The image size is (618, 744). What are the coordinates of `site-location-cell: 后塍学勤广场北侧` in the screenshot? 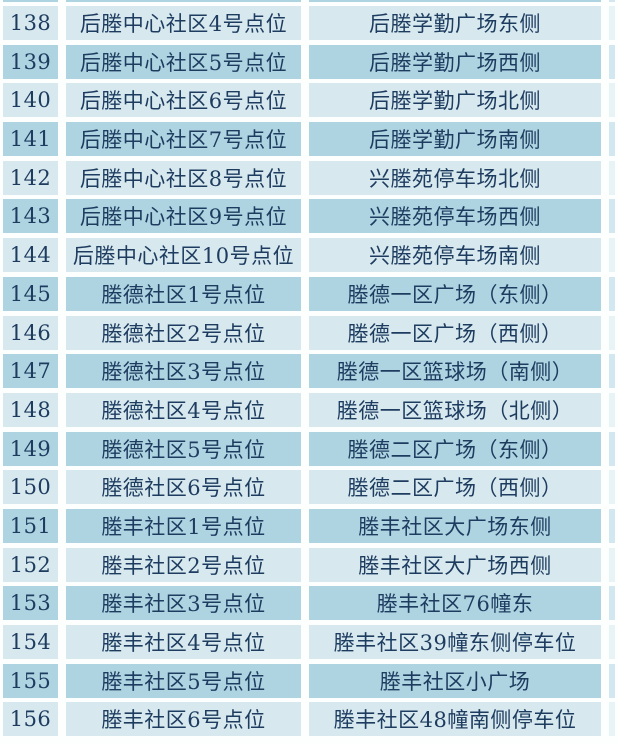 It's located at (455, 100).